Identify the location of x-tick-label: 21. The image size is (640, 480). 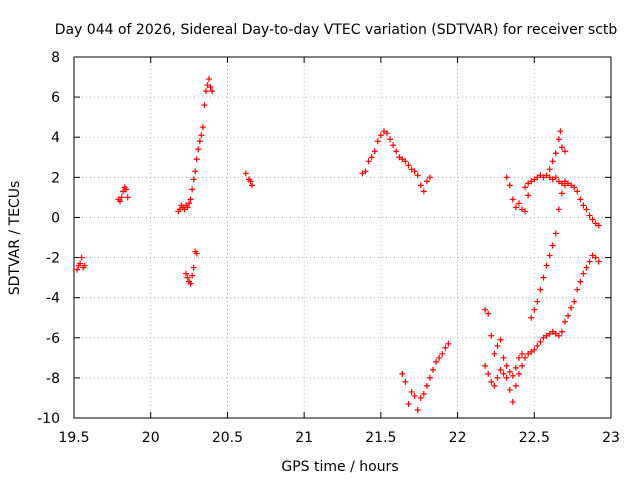
(304, 438).